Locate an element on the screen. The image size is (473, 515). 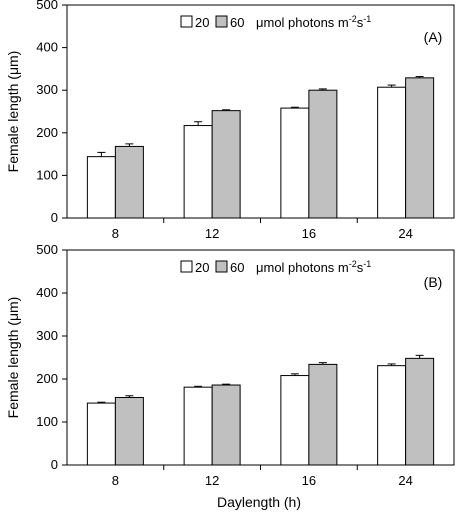
x-tick-label-a-24: 24 is located at coordinates (405, 233).